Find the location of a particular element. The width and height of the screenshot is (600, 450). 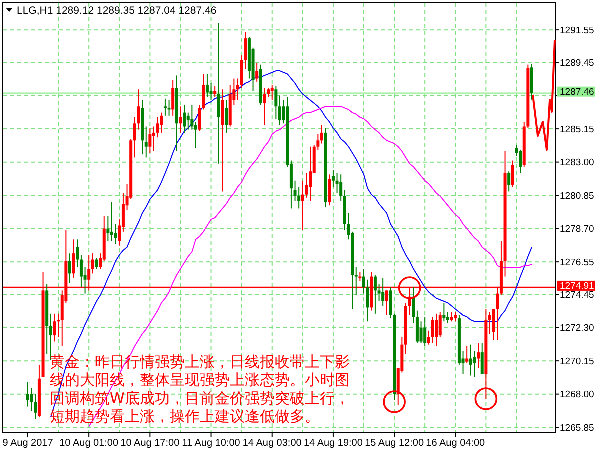

x-tick-label: 10 Aug 01:00 is located at coordinates (89, 443).